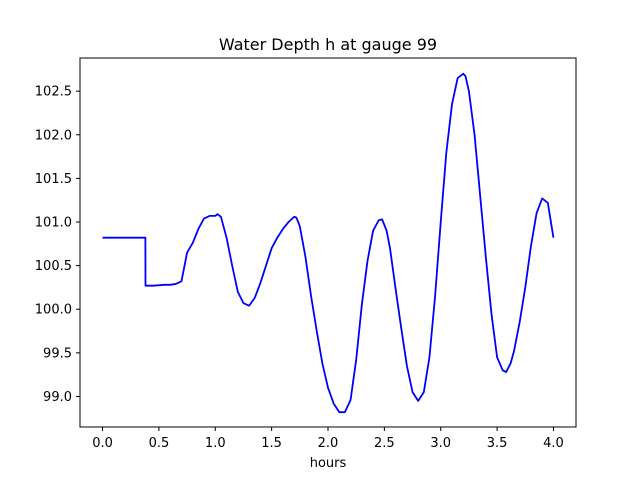 The image size is (640, 484). I want to click on y-tick-label: 101.0, so click(53, 223).